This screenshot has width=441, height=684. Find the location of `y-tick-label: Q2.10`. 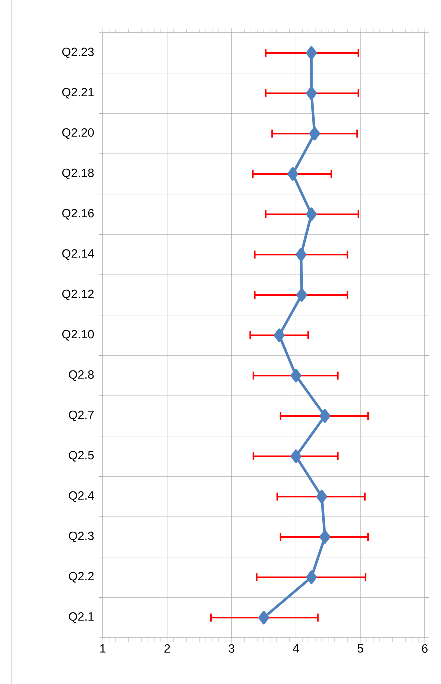

y-tick-label: Q2.10 is located at coordinates (78, 335).